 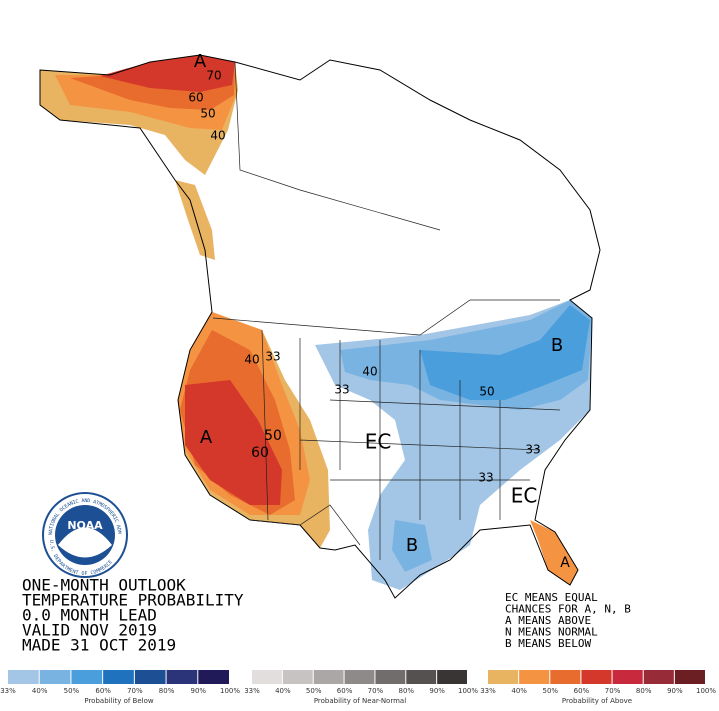 What do you see at coordinates (119, 701) in the screenshot?
I see `legend-title: Probability of Below` at bounding box center [119, 701].